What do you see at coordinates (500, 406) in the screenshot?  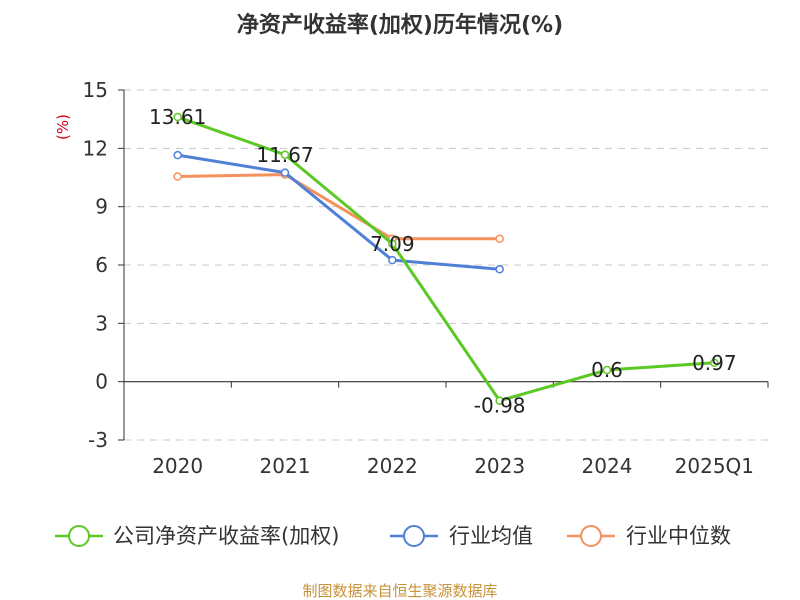 I see `data-label: -0.98` at bounding box center [500, 406].